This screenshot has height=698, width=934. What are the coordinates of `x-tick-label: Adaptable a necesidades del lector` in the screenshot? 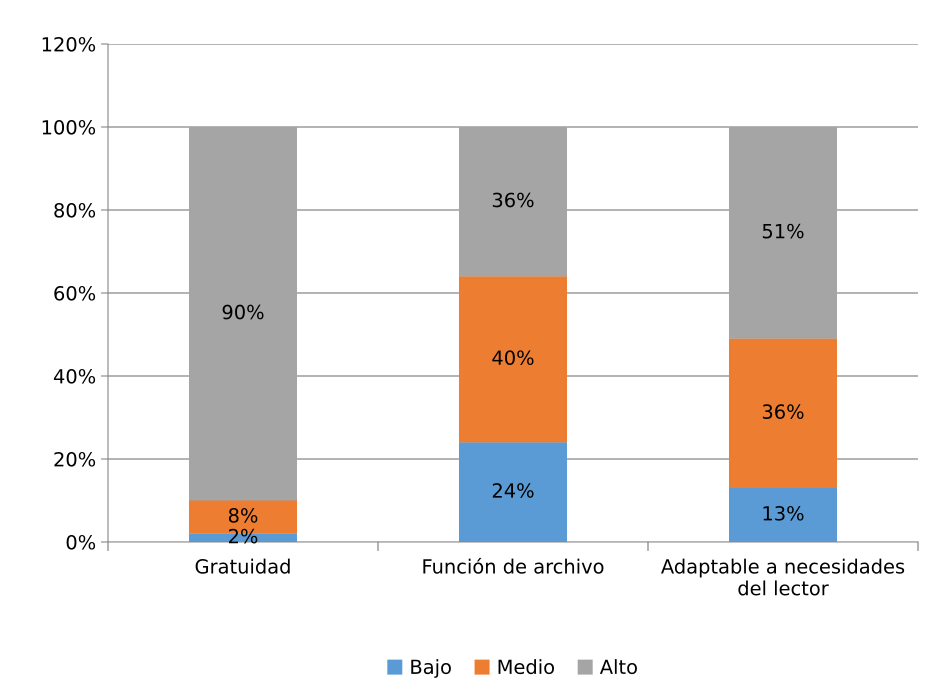 It's located at (782, 577).